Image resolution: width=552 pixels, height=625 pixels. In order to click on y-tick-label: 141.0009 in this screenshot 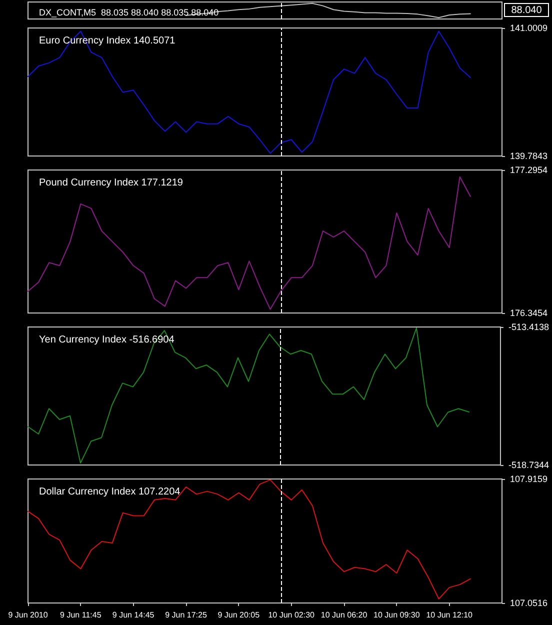, I will do `click(529, 28)`.